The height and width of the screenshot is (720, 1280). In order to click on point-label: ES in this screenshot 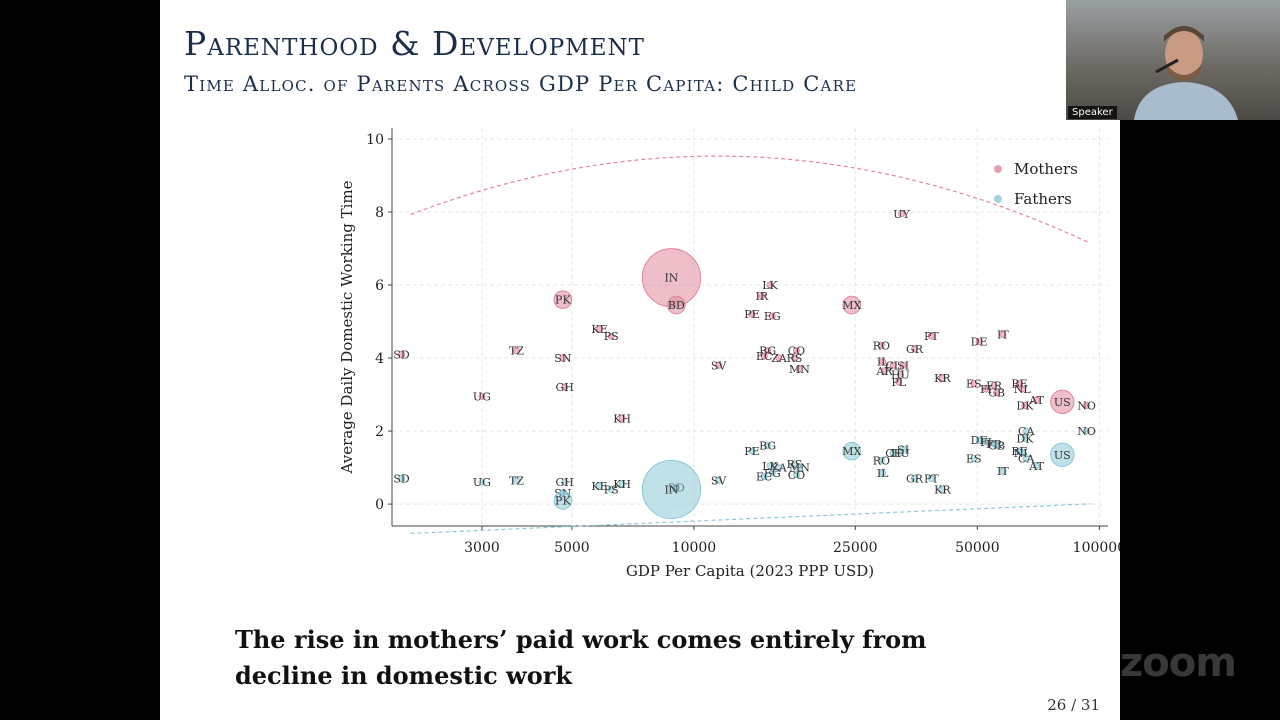, I will do `click(974, 458)`.